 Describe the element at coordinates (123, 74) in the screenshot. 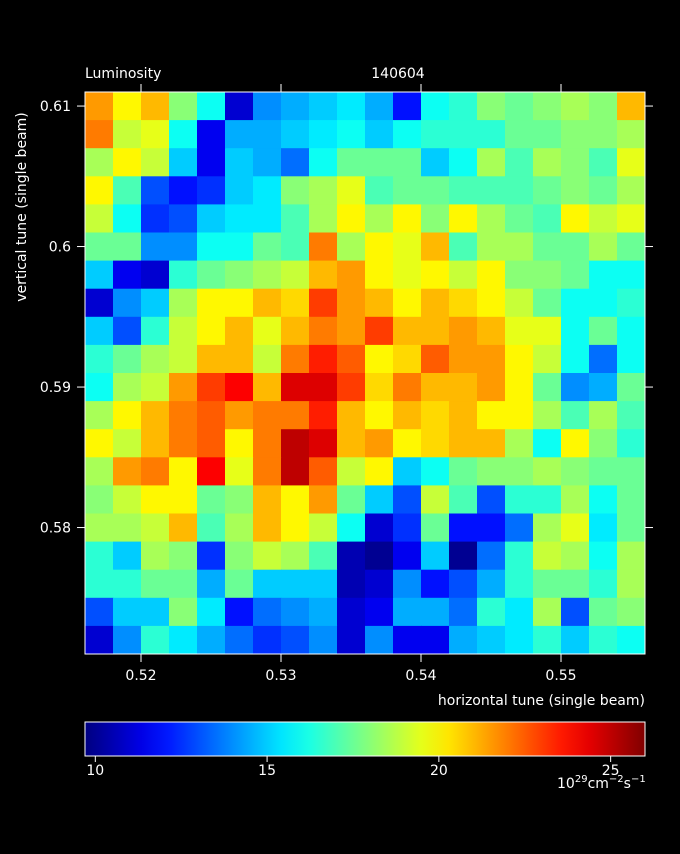

I see `chart-title: Luminosity` at that location.